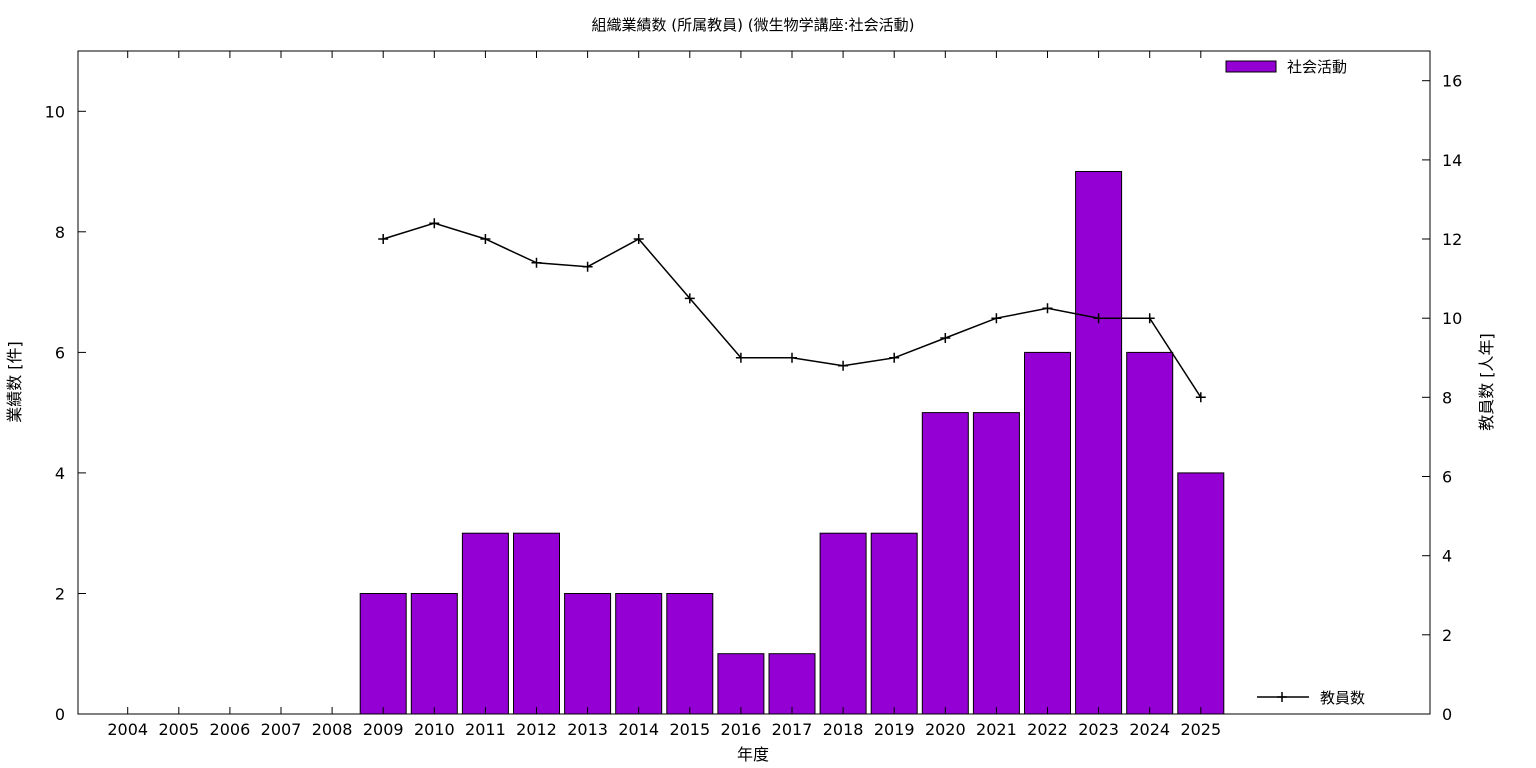 The height and width of the screenshot is (768, 1536). Describe the element at coordinates (127, 729) in the screenshot. I see `x-tick-label-2004: 2004` at that location.